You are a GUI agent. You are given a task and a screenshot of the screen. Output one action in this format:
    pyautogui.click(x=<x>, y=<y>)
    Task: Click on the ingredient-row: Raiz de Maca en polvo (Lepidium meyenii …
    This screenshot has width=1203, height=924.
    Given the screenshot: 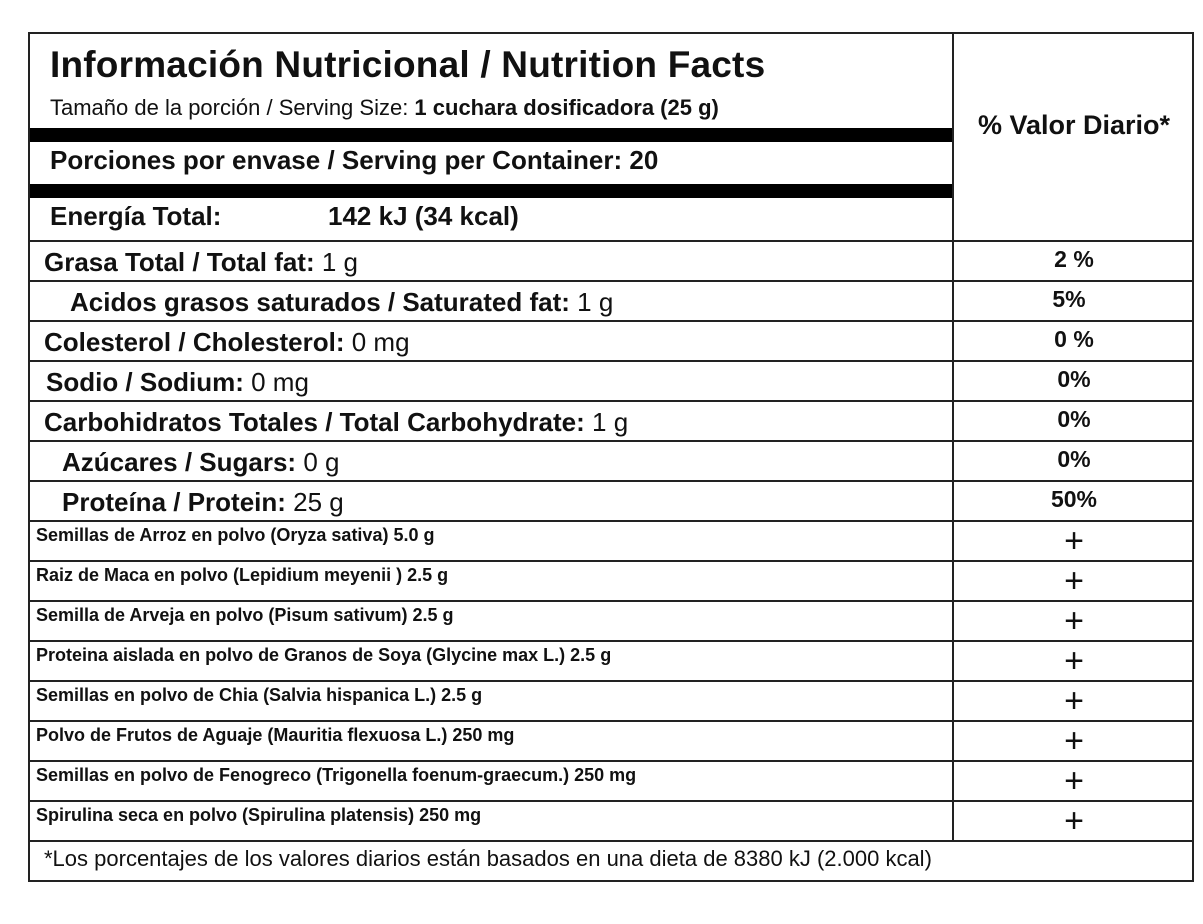 What is the action you would take?
    pyautogui.click(x=242, y=575)
    